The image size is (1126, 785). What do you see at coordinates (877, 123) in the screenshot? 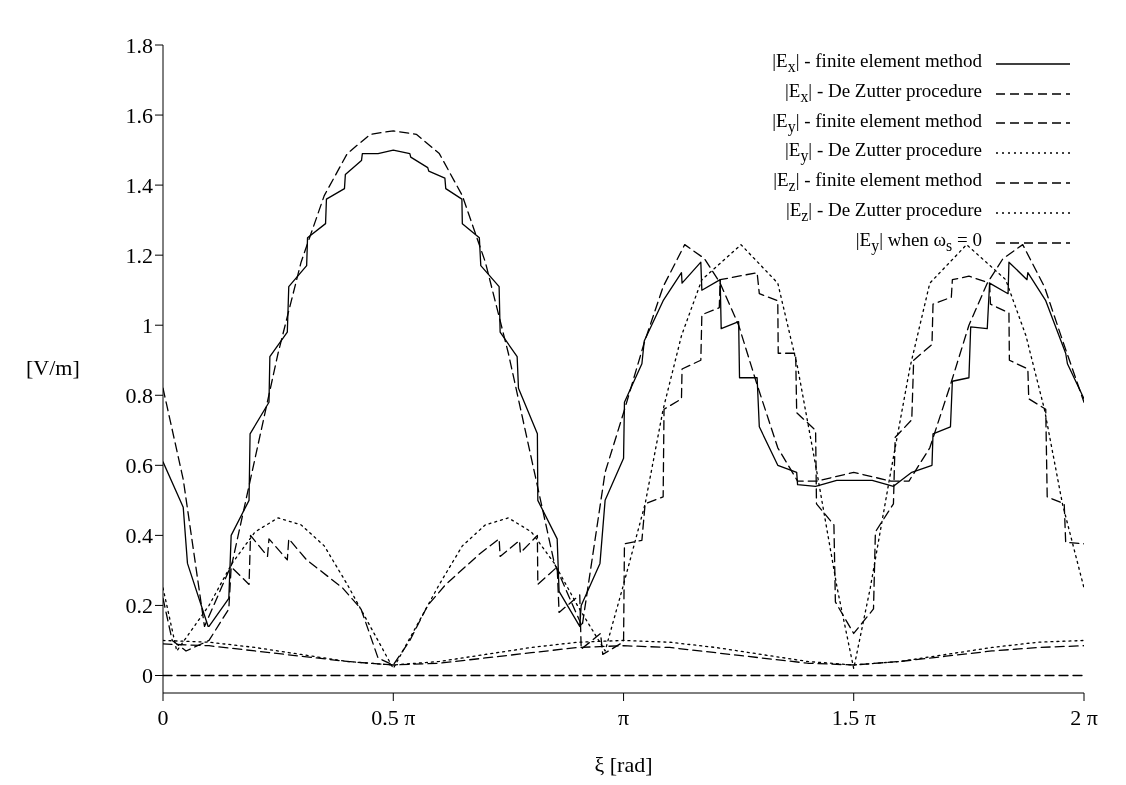
I see `legend-label: |E$_{y}$| - finite element method` at bounding box center [877, 123].